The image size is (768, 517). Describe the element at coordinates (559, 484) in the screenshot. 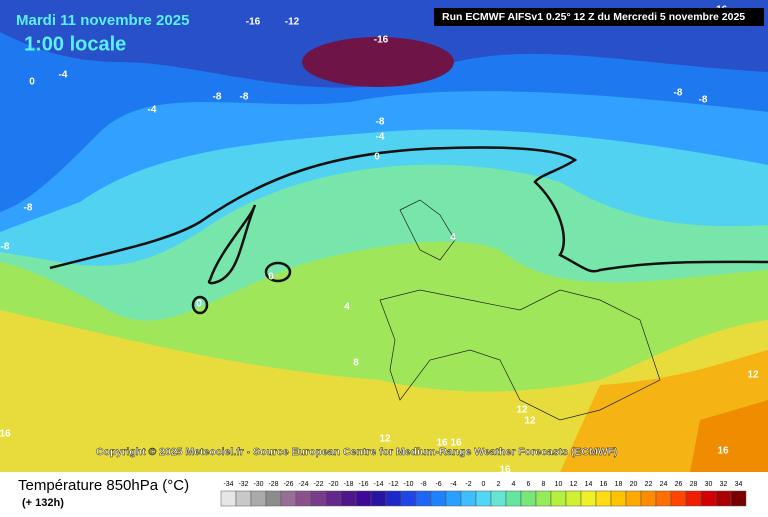

I see `scale-label: 10` at that location.